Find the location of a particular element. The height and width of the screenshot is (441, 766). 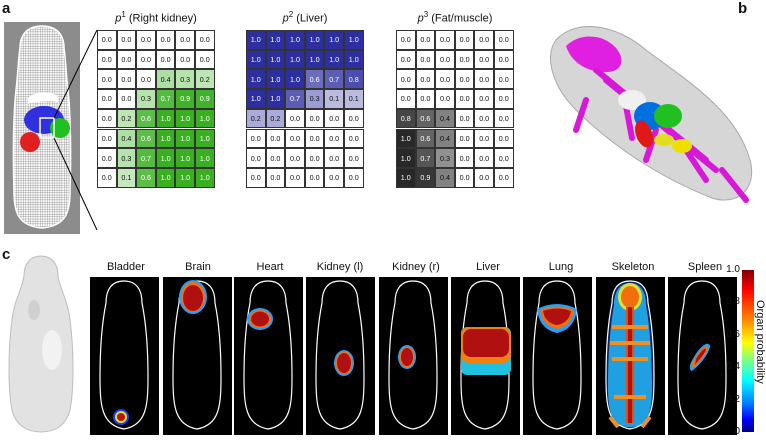

organ-map-bladder is located at coordinates (124, 356).